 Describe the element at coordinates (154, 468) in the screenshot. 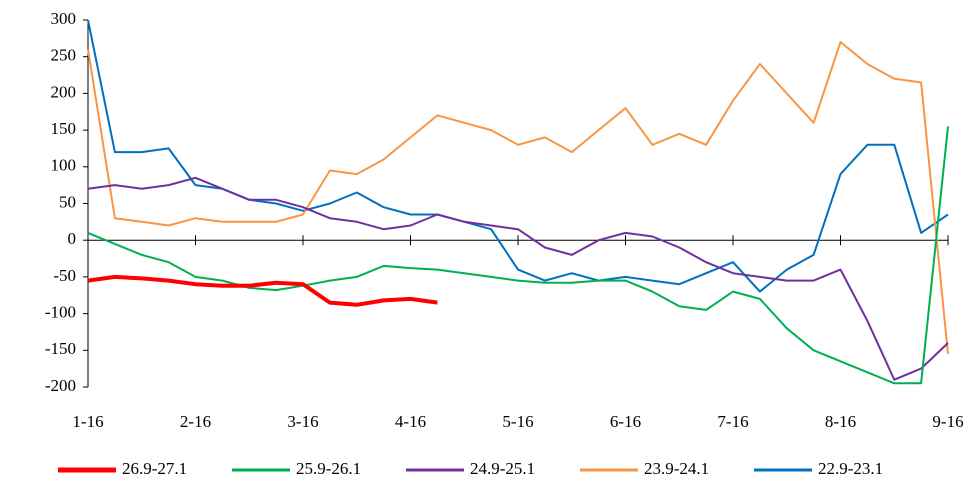

I see `legend-label: 26.9-27.1` at that location.